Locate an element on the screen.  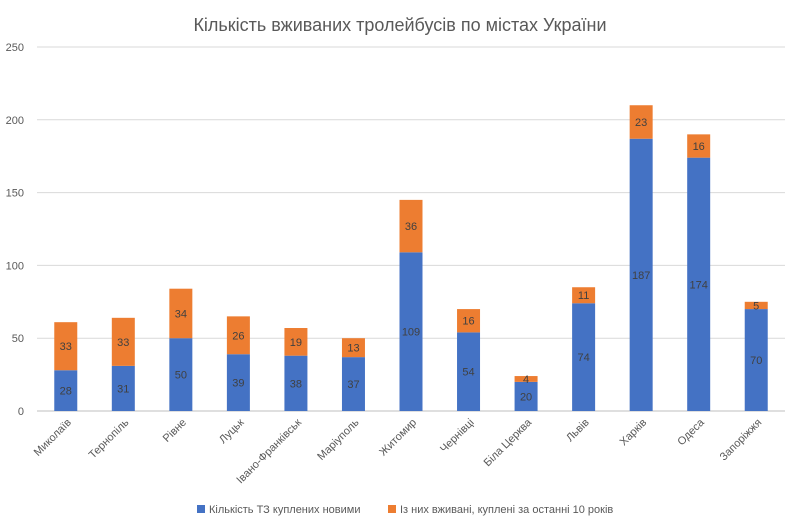
legend-label-new: Кількість ТЗ куплених новими is located at coordinates (284, 510).